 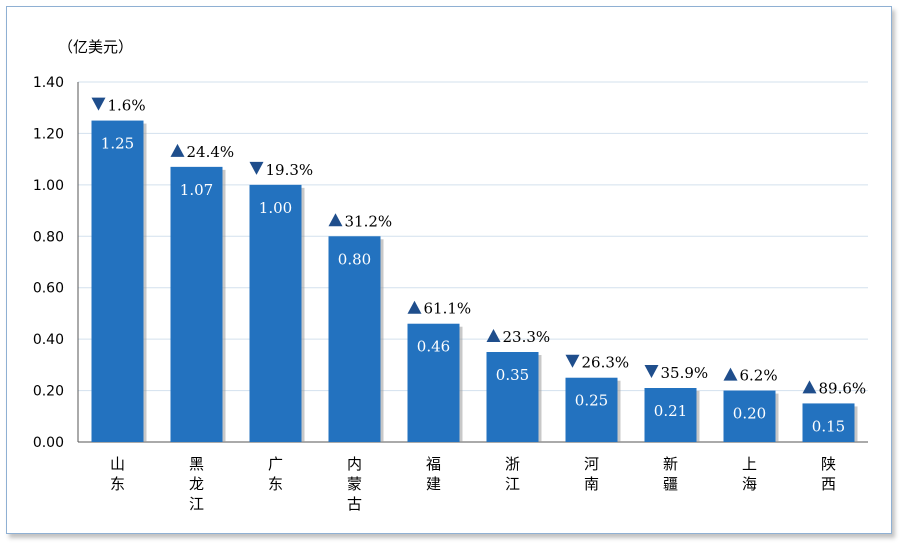 What do you see at coordinates (48, 289) in the screenshot?
I see `y-tick-label: 0.60` at bounding box center [48, 289].